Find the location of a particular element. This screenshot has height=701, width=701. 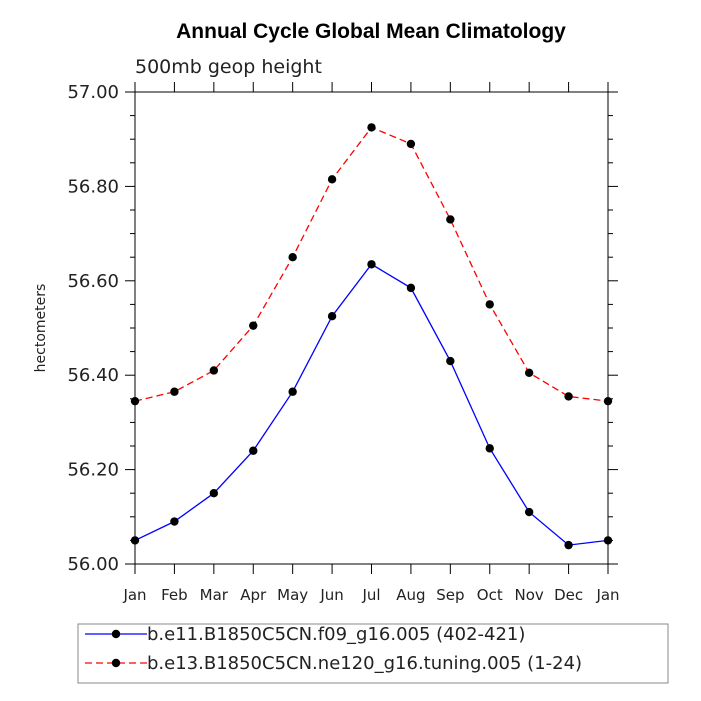

y-tick-label: 57.00 is located at coordinates (93, 92).